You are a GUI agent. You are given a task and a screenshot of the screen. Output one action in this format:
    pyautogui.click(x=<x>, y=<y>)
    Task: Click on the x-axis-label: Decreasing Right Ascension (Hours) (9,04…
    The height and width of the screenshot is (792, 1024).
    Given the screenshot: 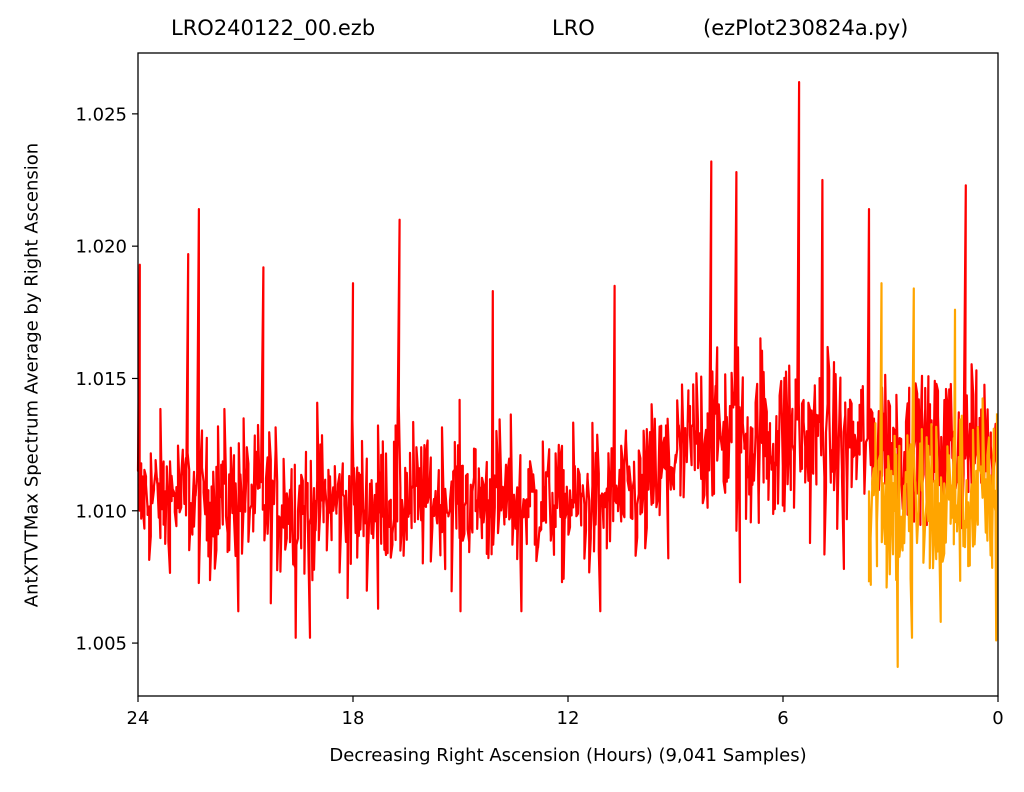 What is the action you would take?
    pyautogui.click(x=568, y=755)
    